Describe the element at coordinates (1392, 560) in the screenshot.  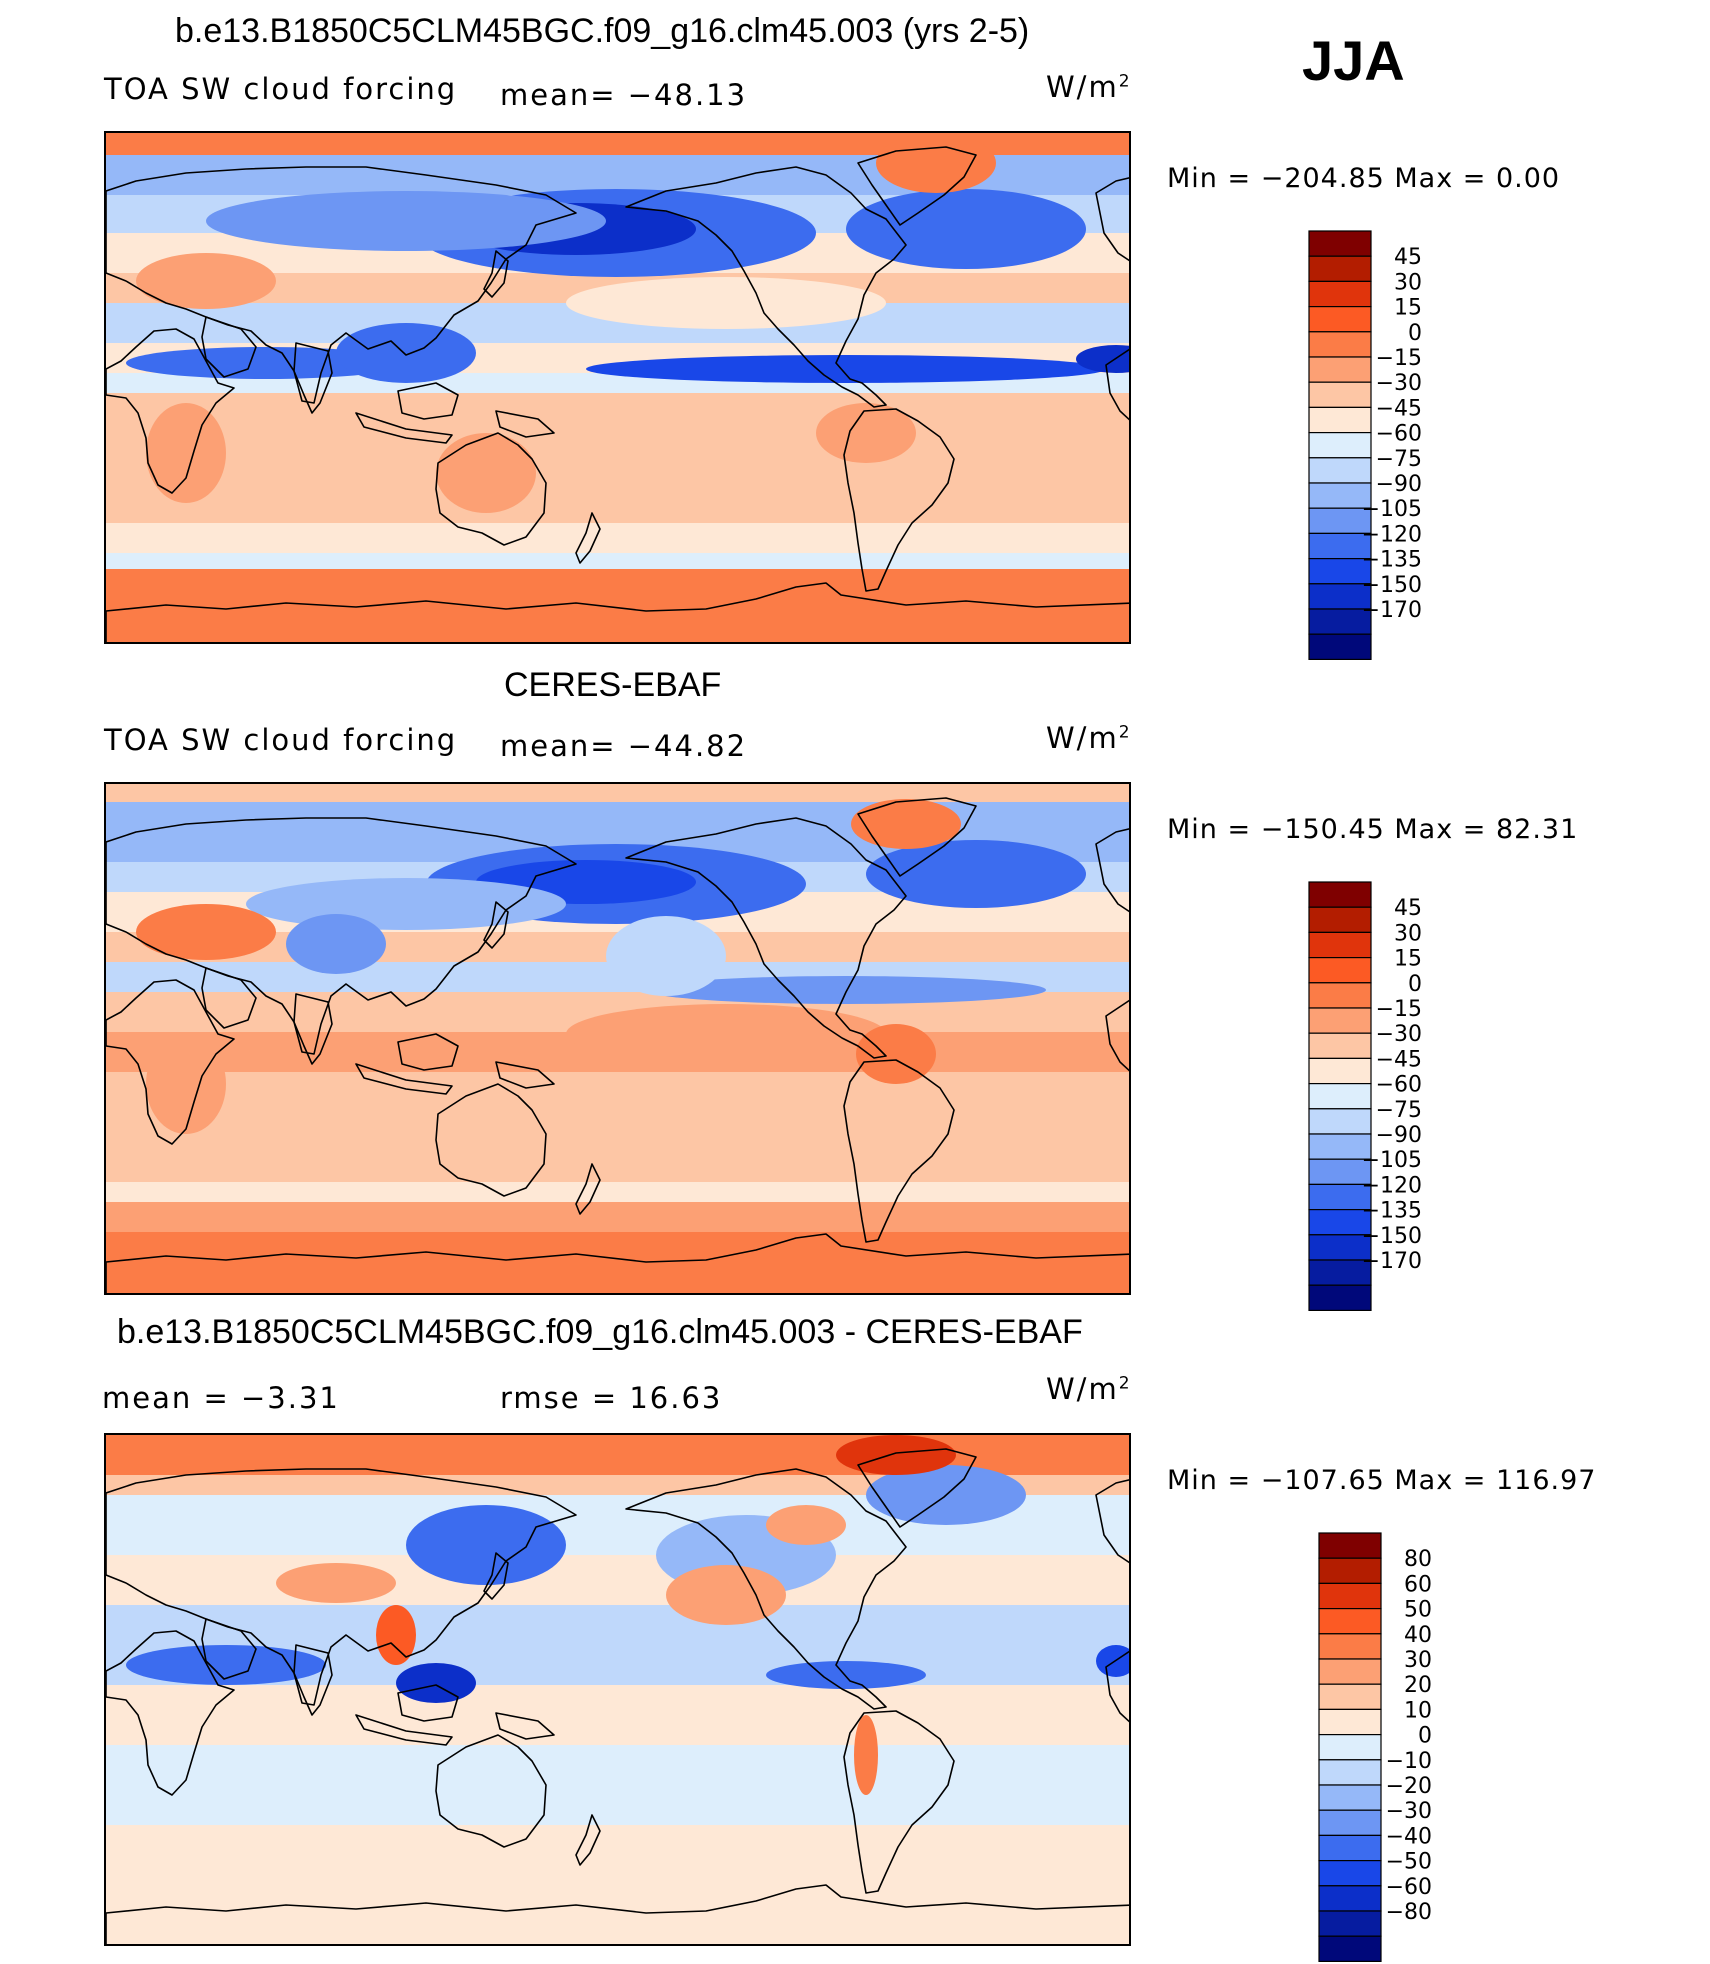
I see `colorbar-tick-label: −135` at that location.